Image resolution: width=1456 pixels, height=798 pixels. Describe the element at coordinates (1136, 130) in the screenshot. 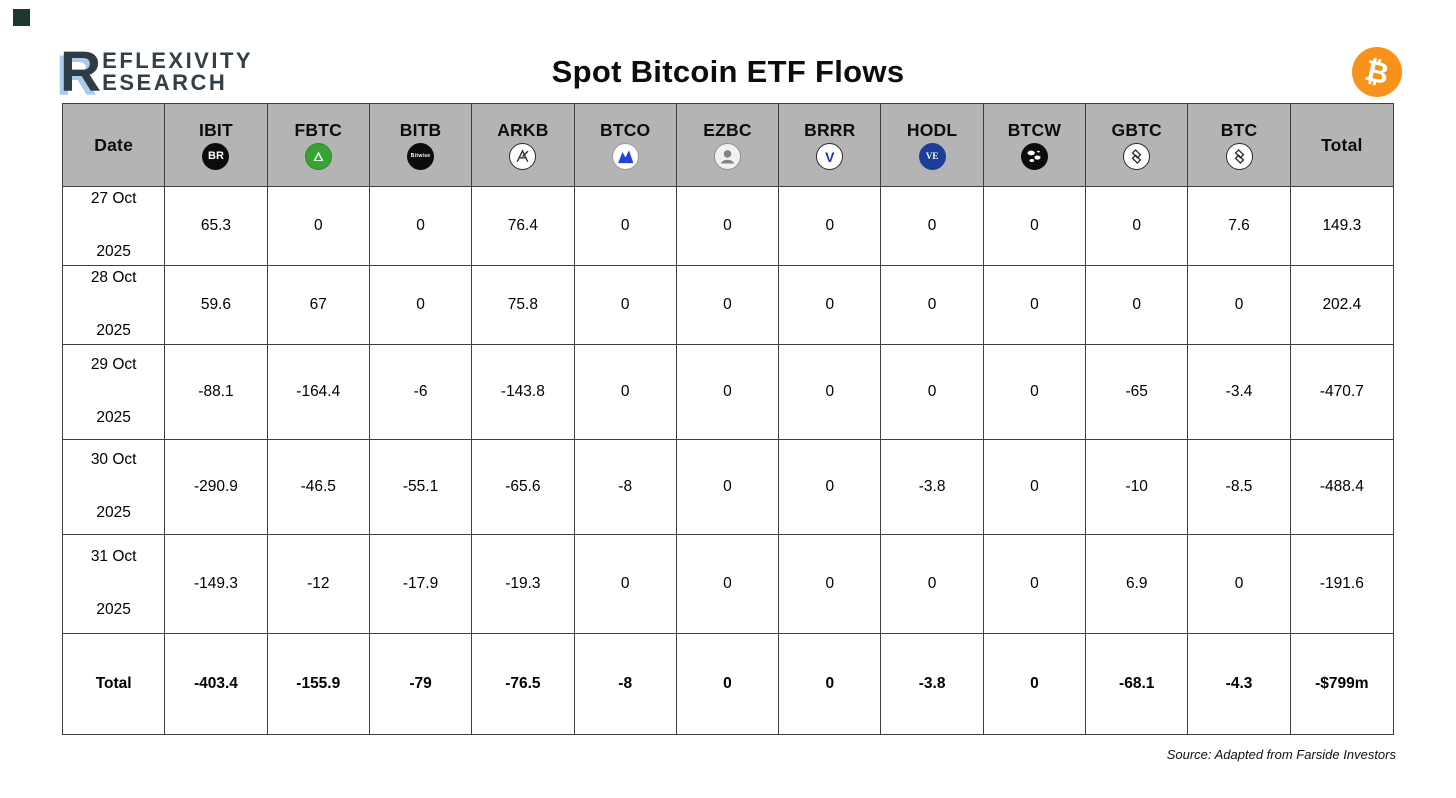

I see `ticker-label: GBTC` at that location.